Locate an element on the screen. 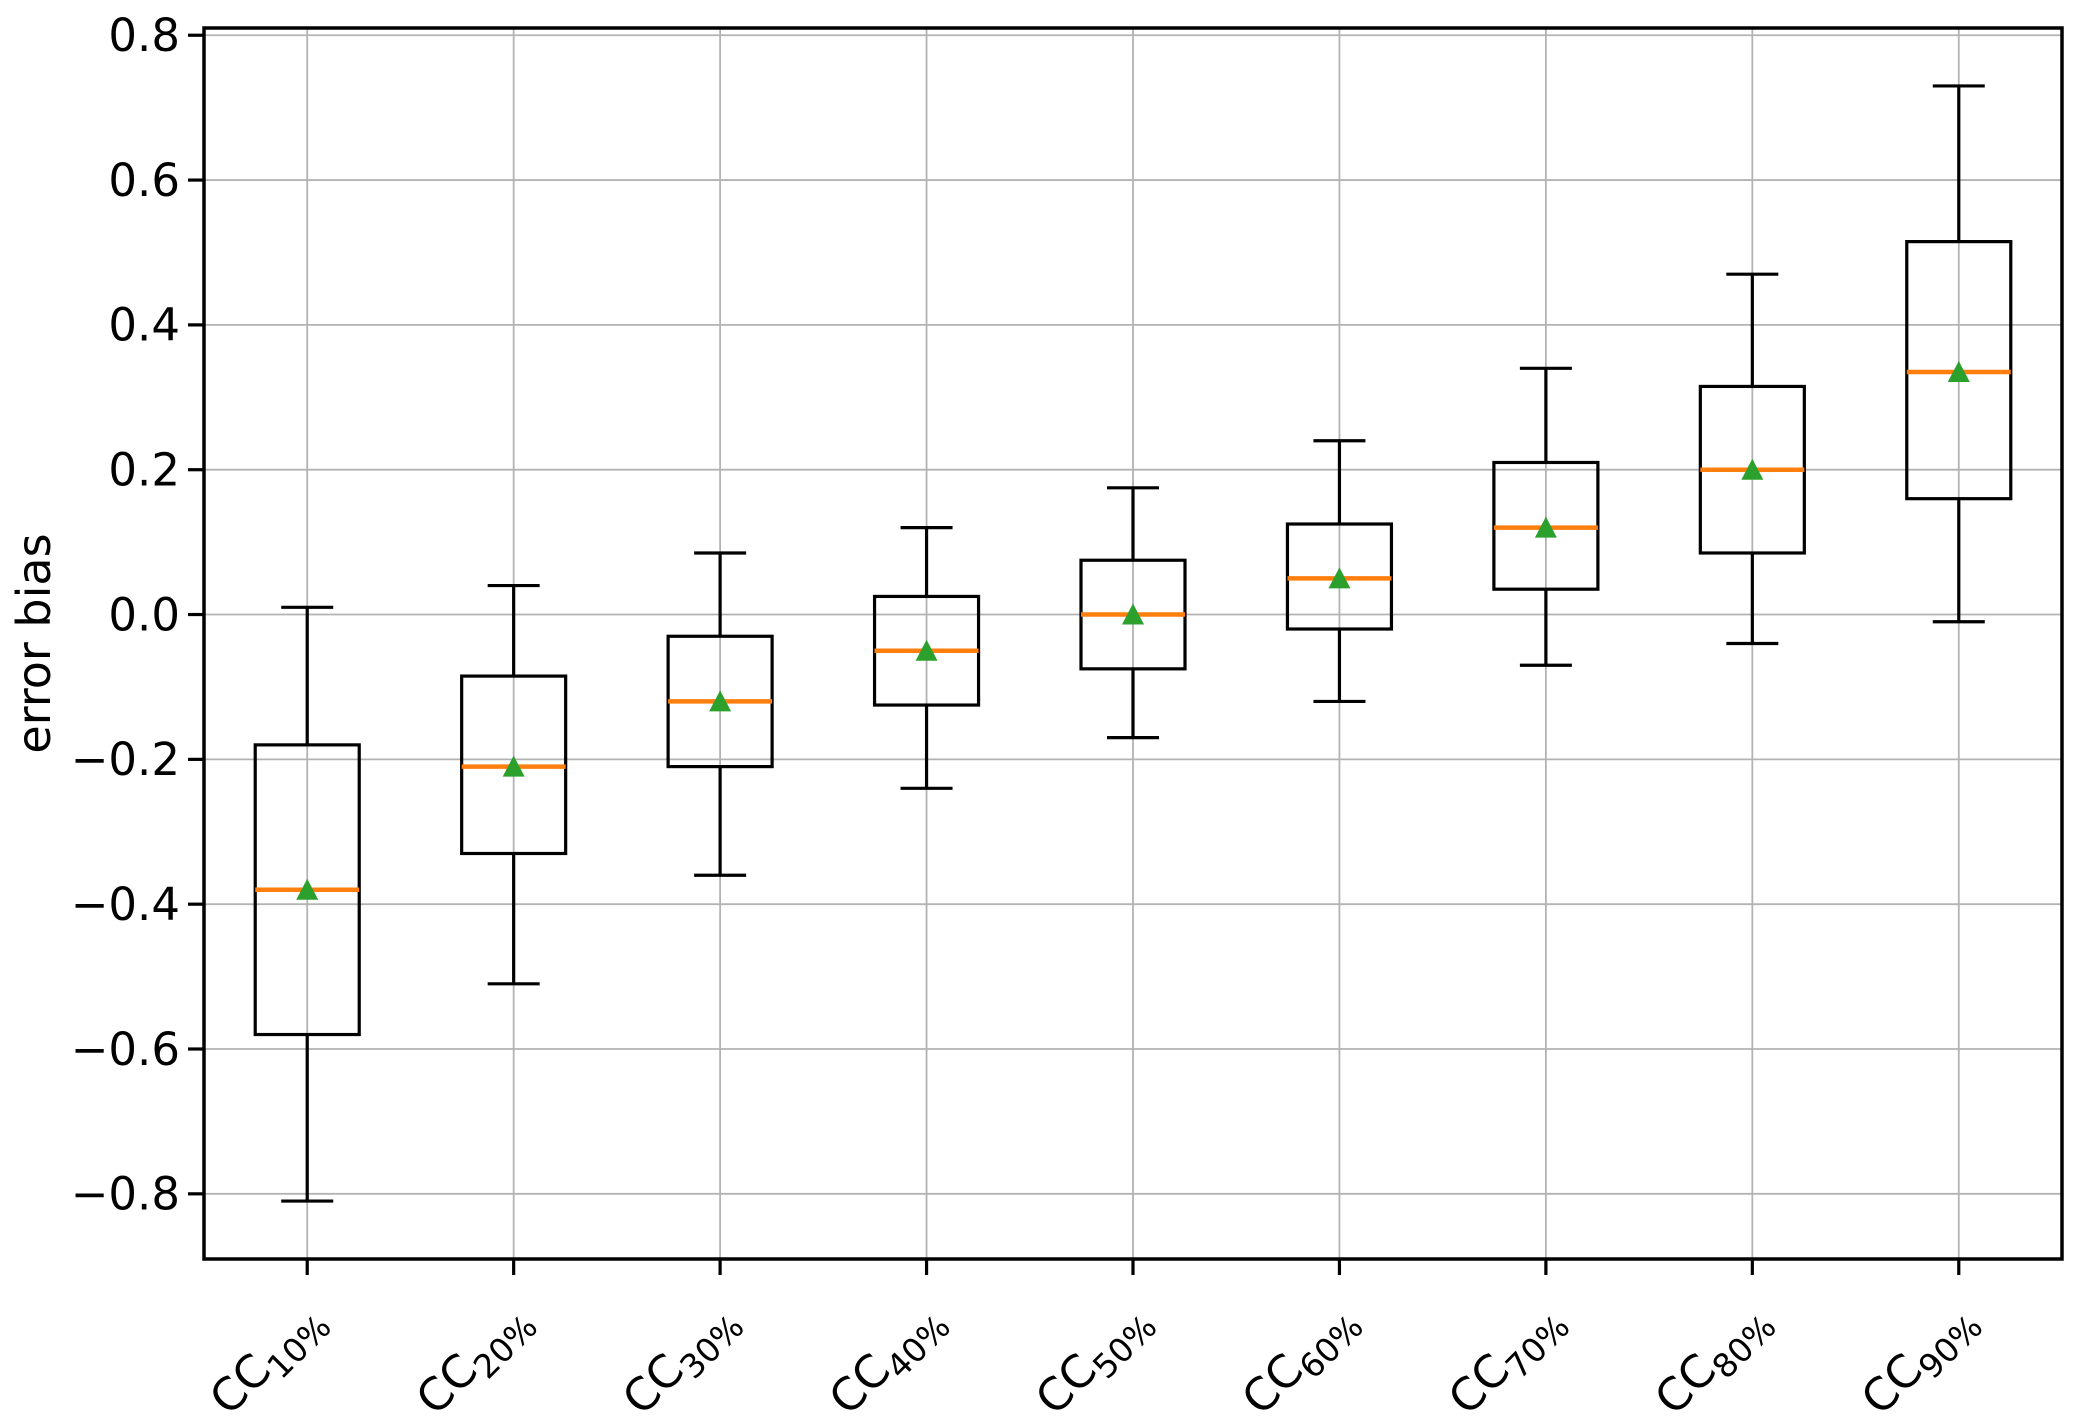 The image size is (2081, 1428). box-group-CC40% is located at coordinates (926, 658).